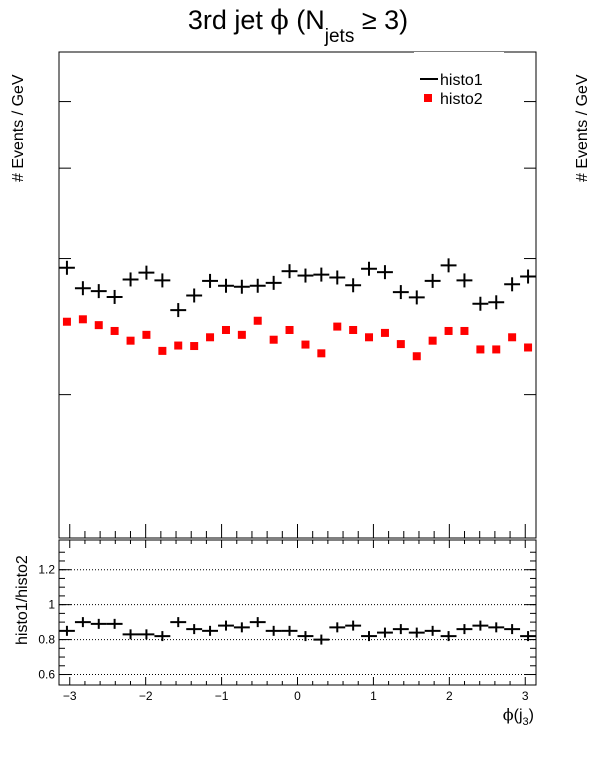 The width and height of the screenshot is (596, 772). Describe the element at coordinates (461, 99) in the screenshot. I see `legend-histo2-label: histo2` at that location.